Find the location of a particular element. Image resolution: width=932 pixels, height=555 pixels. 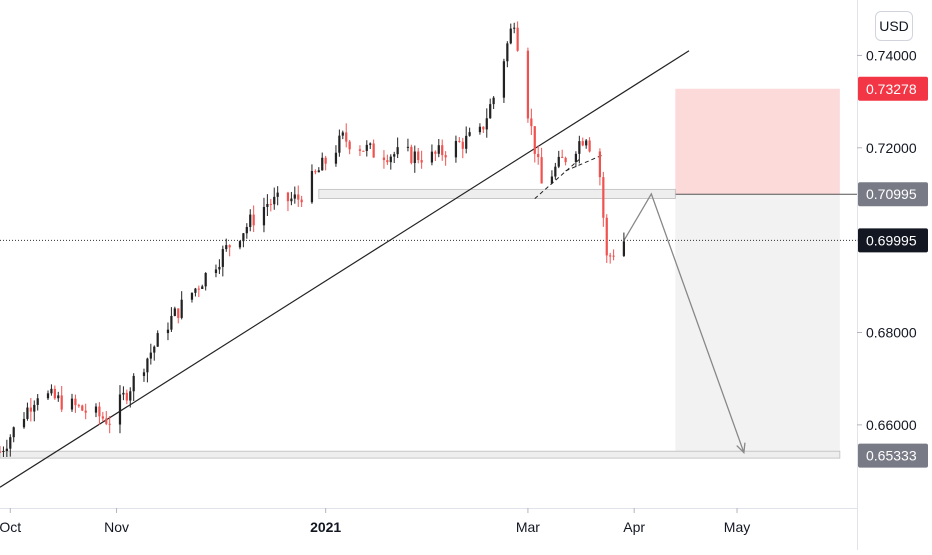

x-tick-label: Apr is located at coordinates (634, 527).